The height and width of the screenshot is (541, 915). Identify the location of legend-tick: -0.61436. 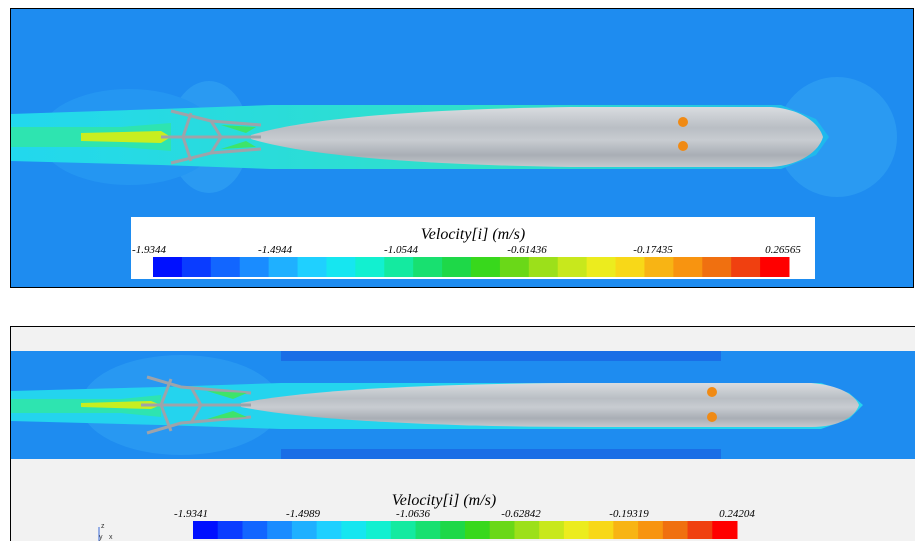
(527, 250).